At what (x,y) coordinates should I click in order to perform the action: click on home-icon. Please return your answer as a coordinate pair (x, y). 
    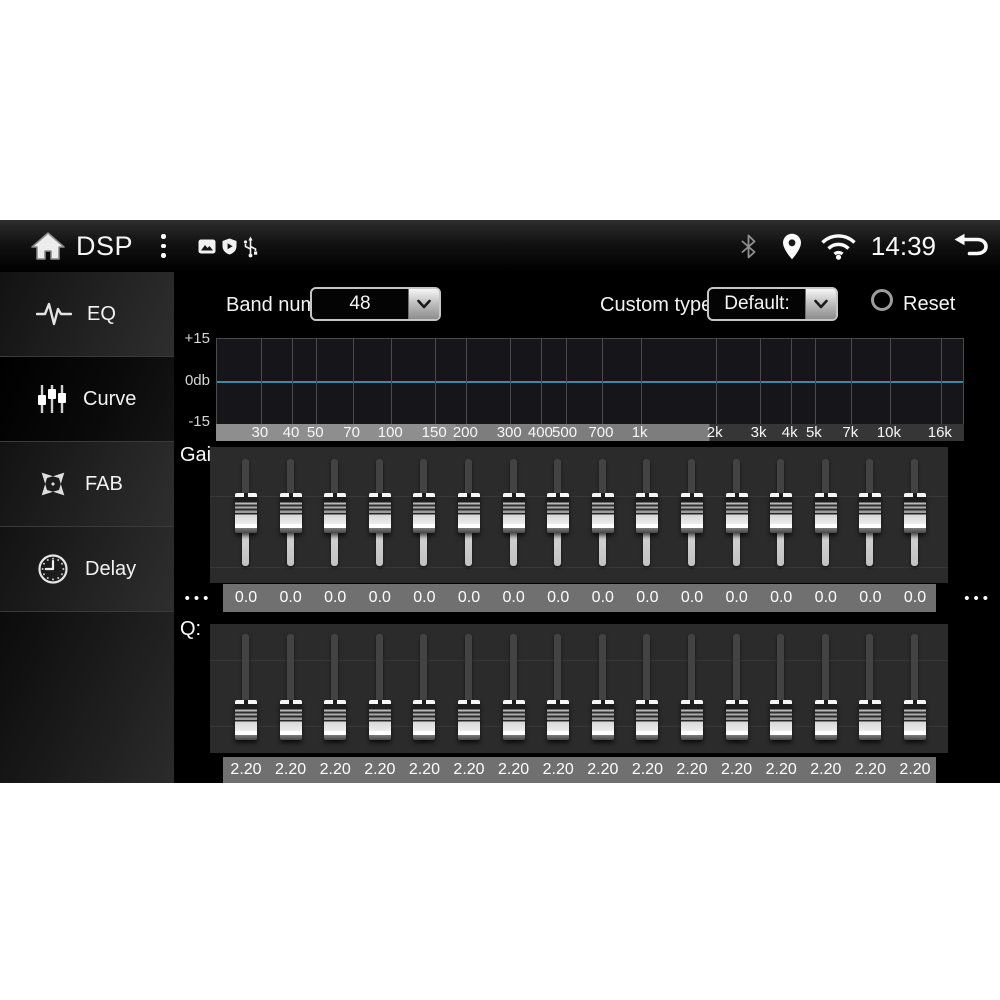
    Looking at the image, I should click on (48, 246).